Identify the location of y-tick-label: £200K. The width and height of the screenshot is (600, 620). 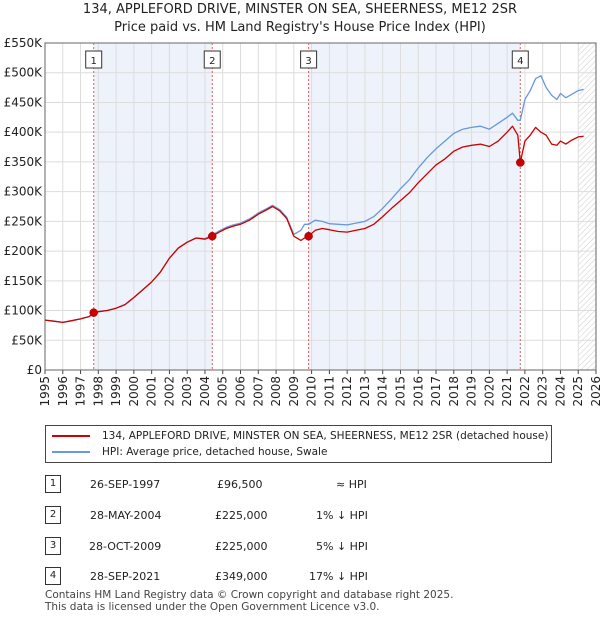
(24, 251).